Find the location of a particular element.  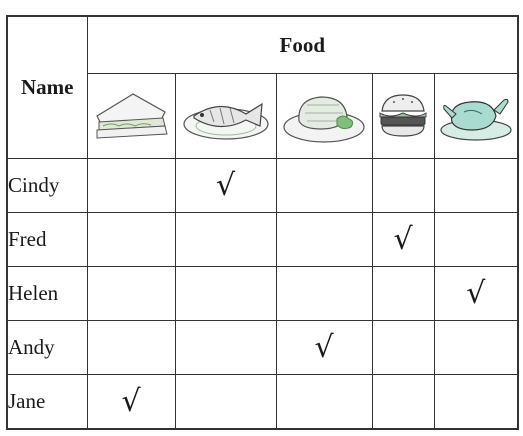

food-column-header: Food is located at coordinates (302, 44).